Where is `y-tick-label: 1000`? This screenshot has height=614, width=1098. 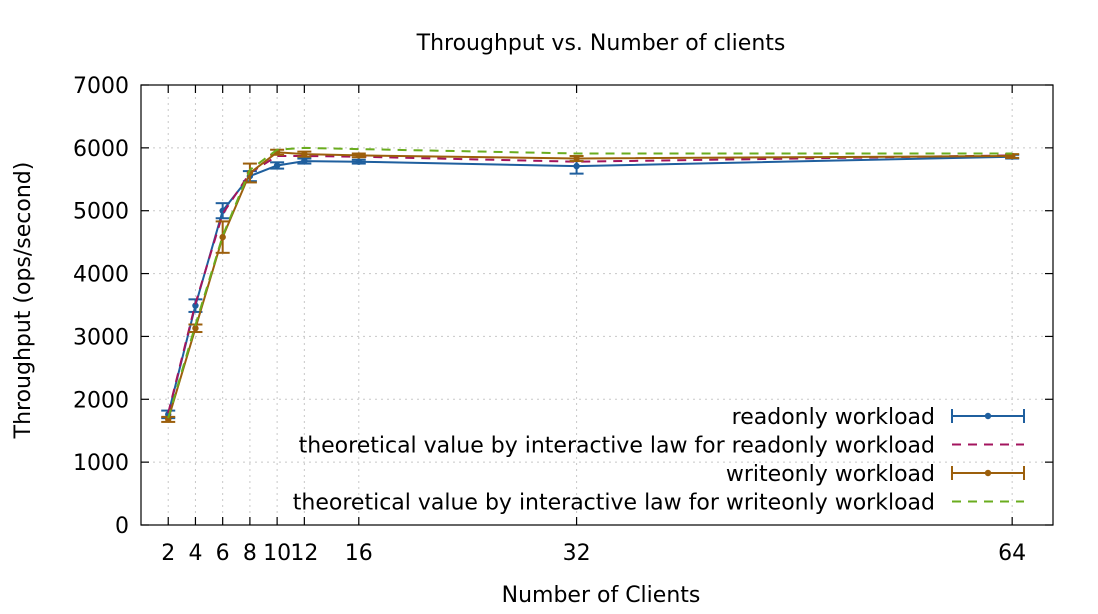 y-tick-label: 1000 is located at coordinates (101, 463).